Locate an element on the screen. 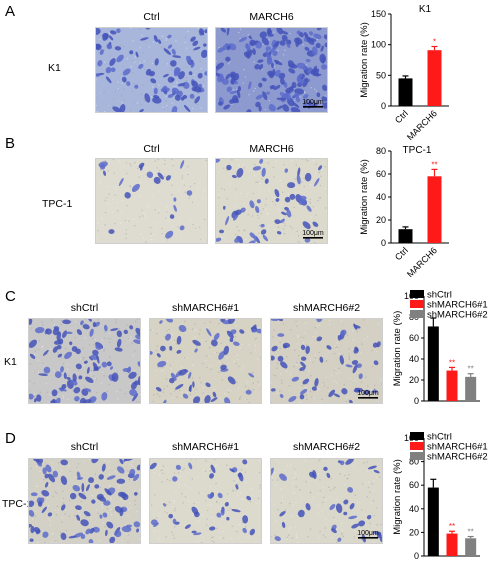  micrograph-b-ctrl is located at coordinates (151, 201).